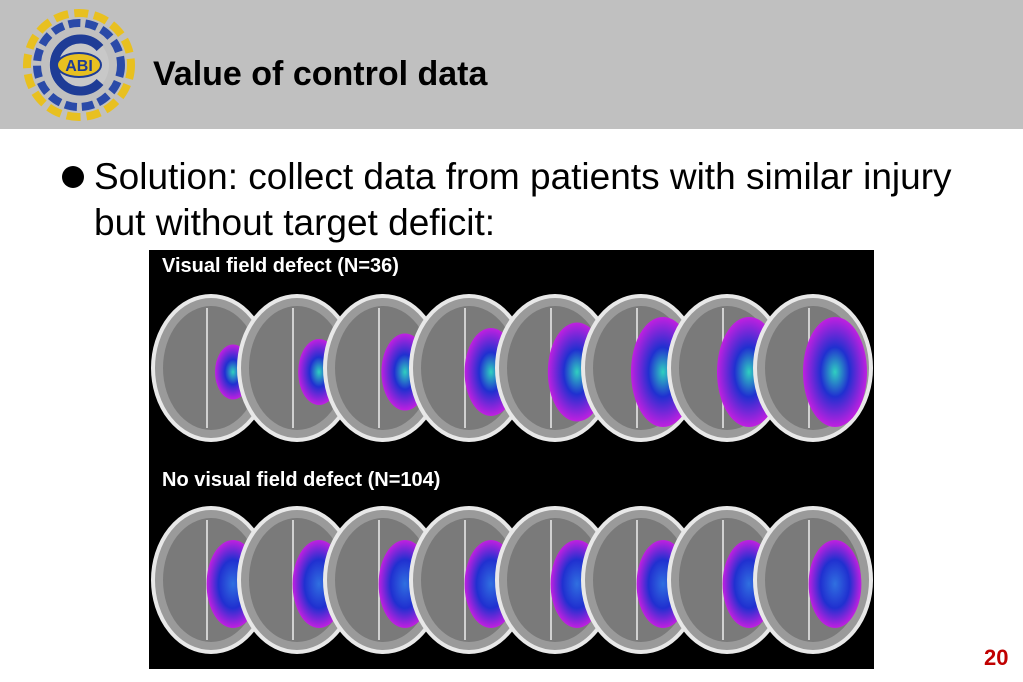 The height and width of the screenshot is (682, 1023). I want to click on figure-top-label: Visual field defect (N=36), so click(280, 266).